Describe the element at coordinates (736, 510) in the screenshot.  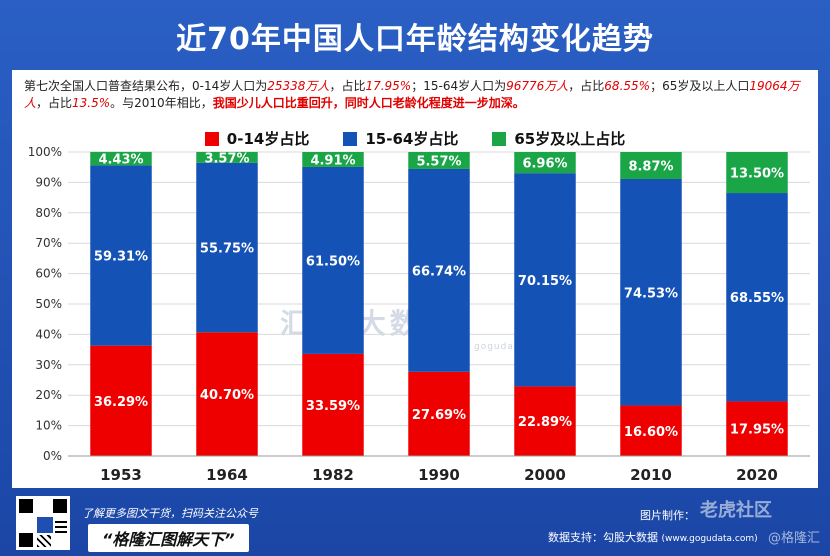
I see `corner-watermark: 老虎社区` at that location.